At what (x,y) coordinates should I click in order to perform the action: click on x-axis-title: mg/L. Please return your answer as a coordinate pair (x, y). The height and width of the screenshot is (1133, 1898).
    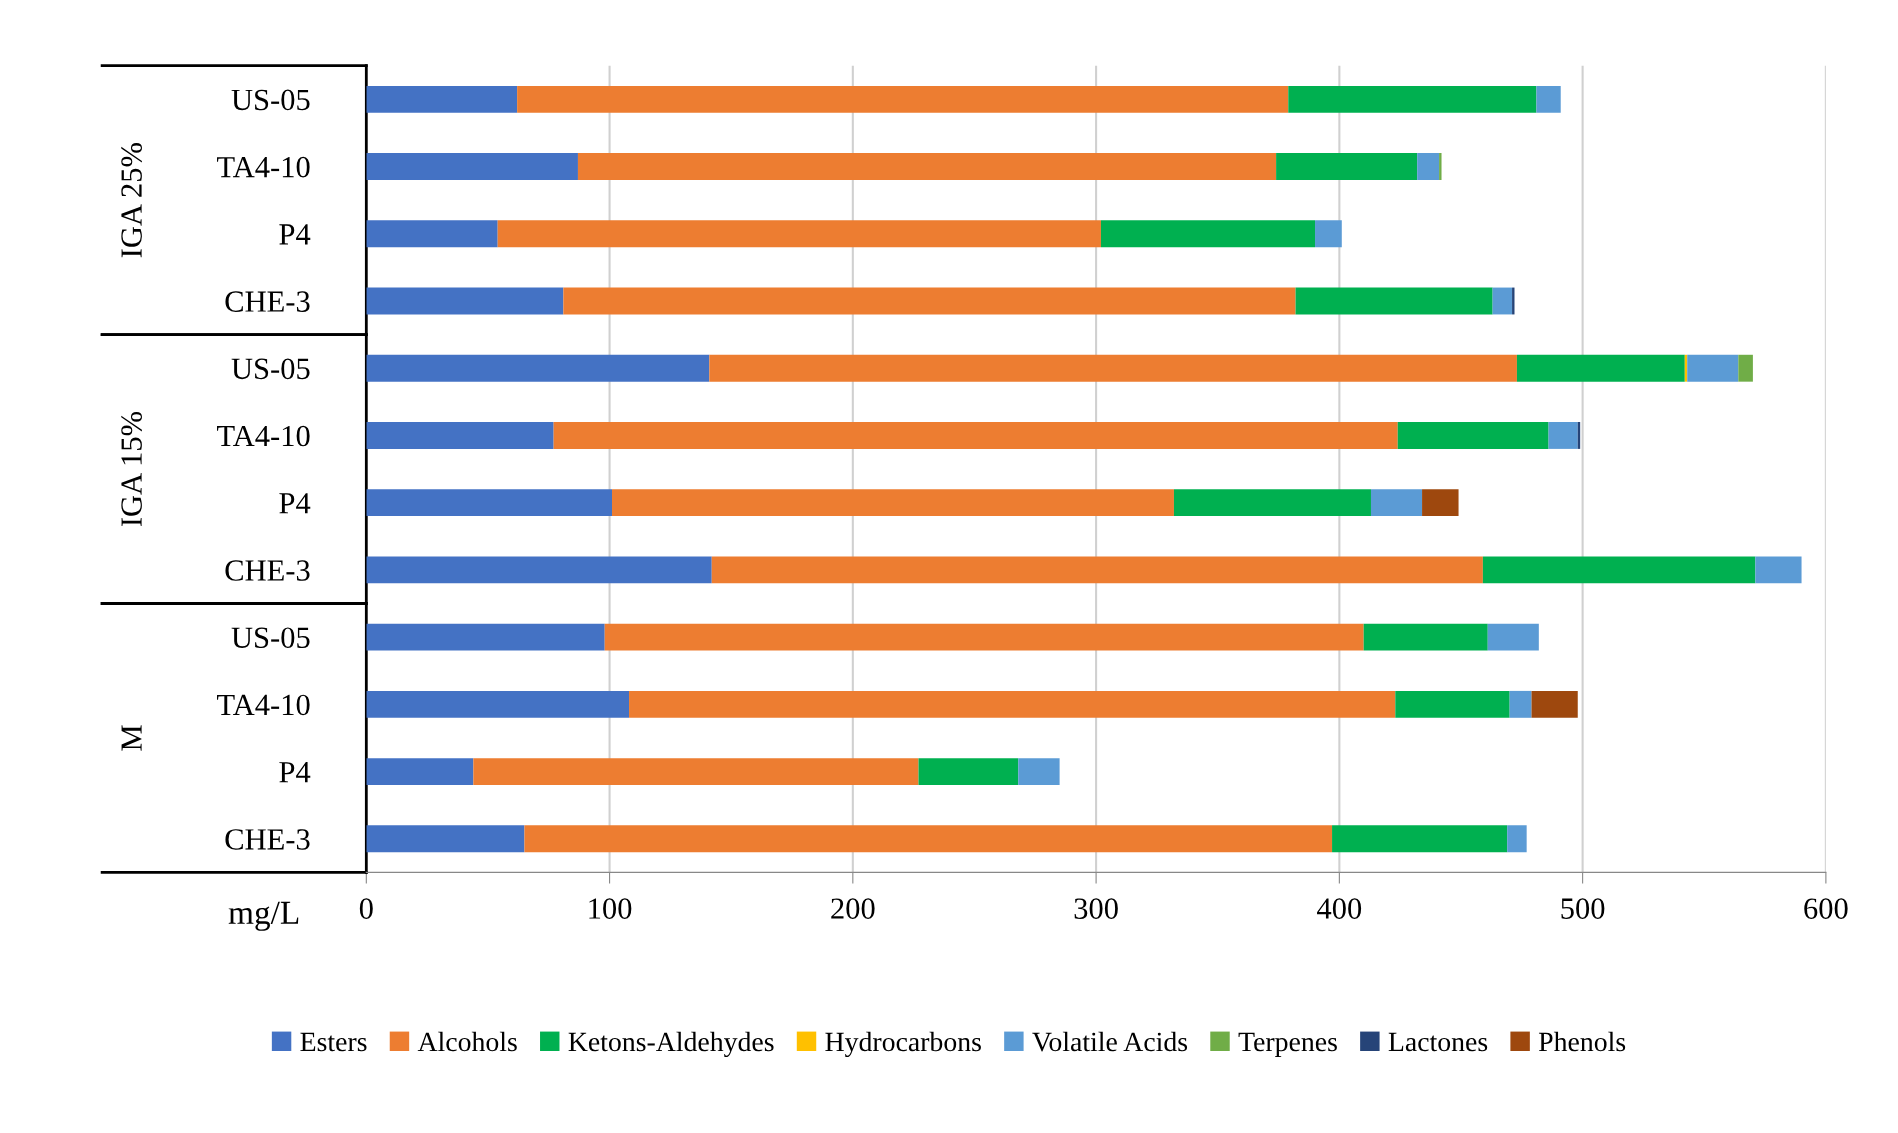
    Looking at the image, I should click on (263, 916).